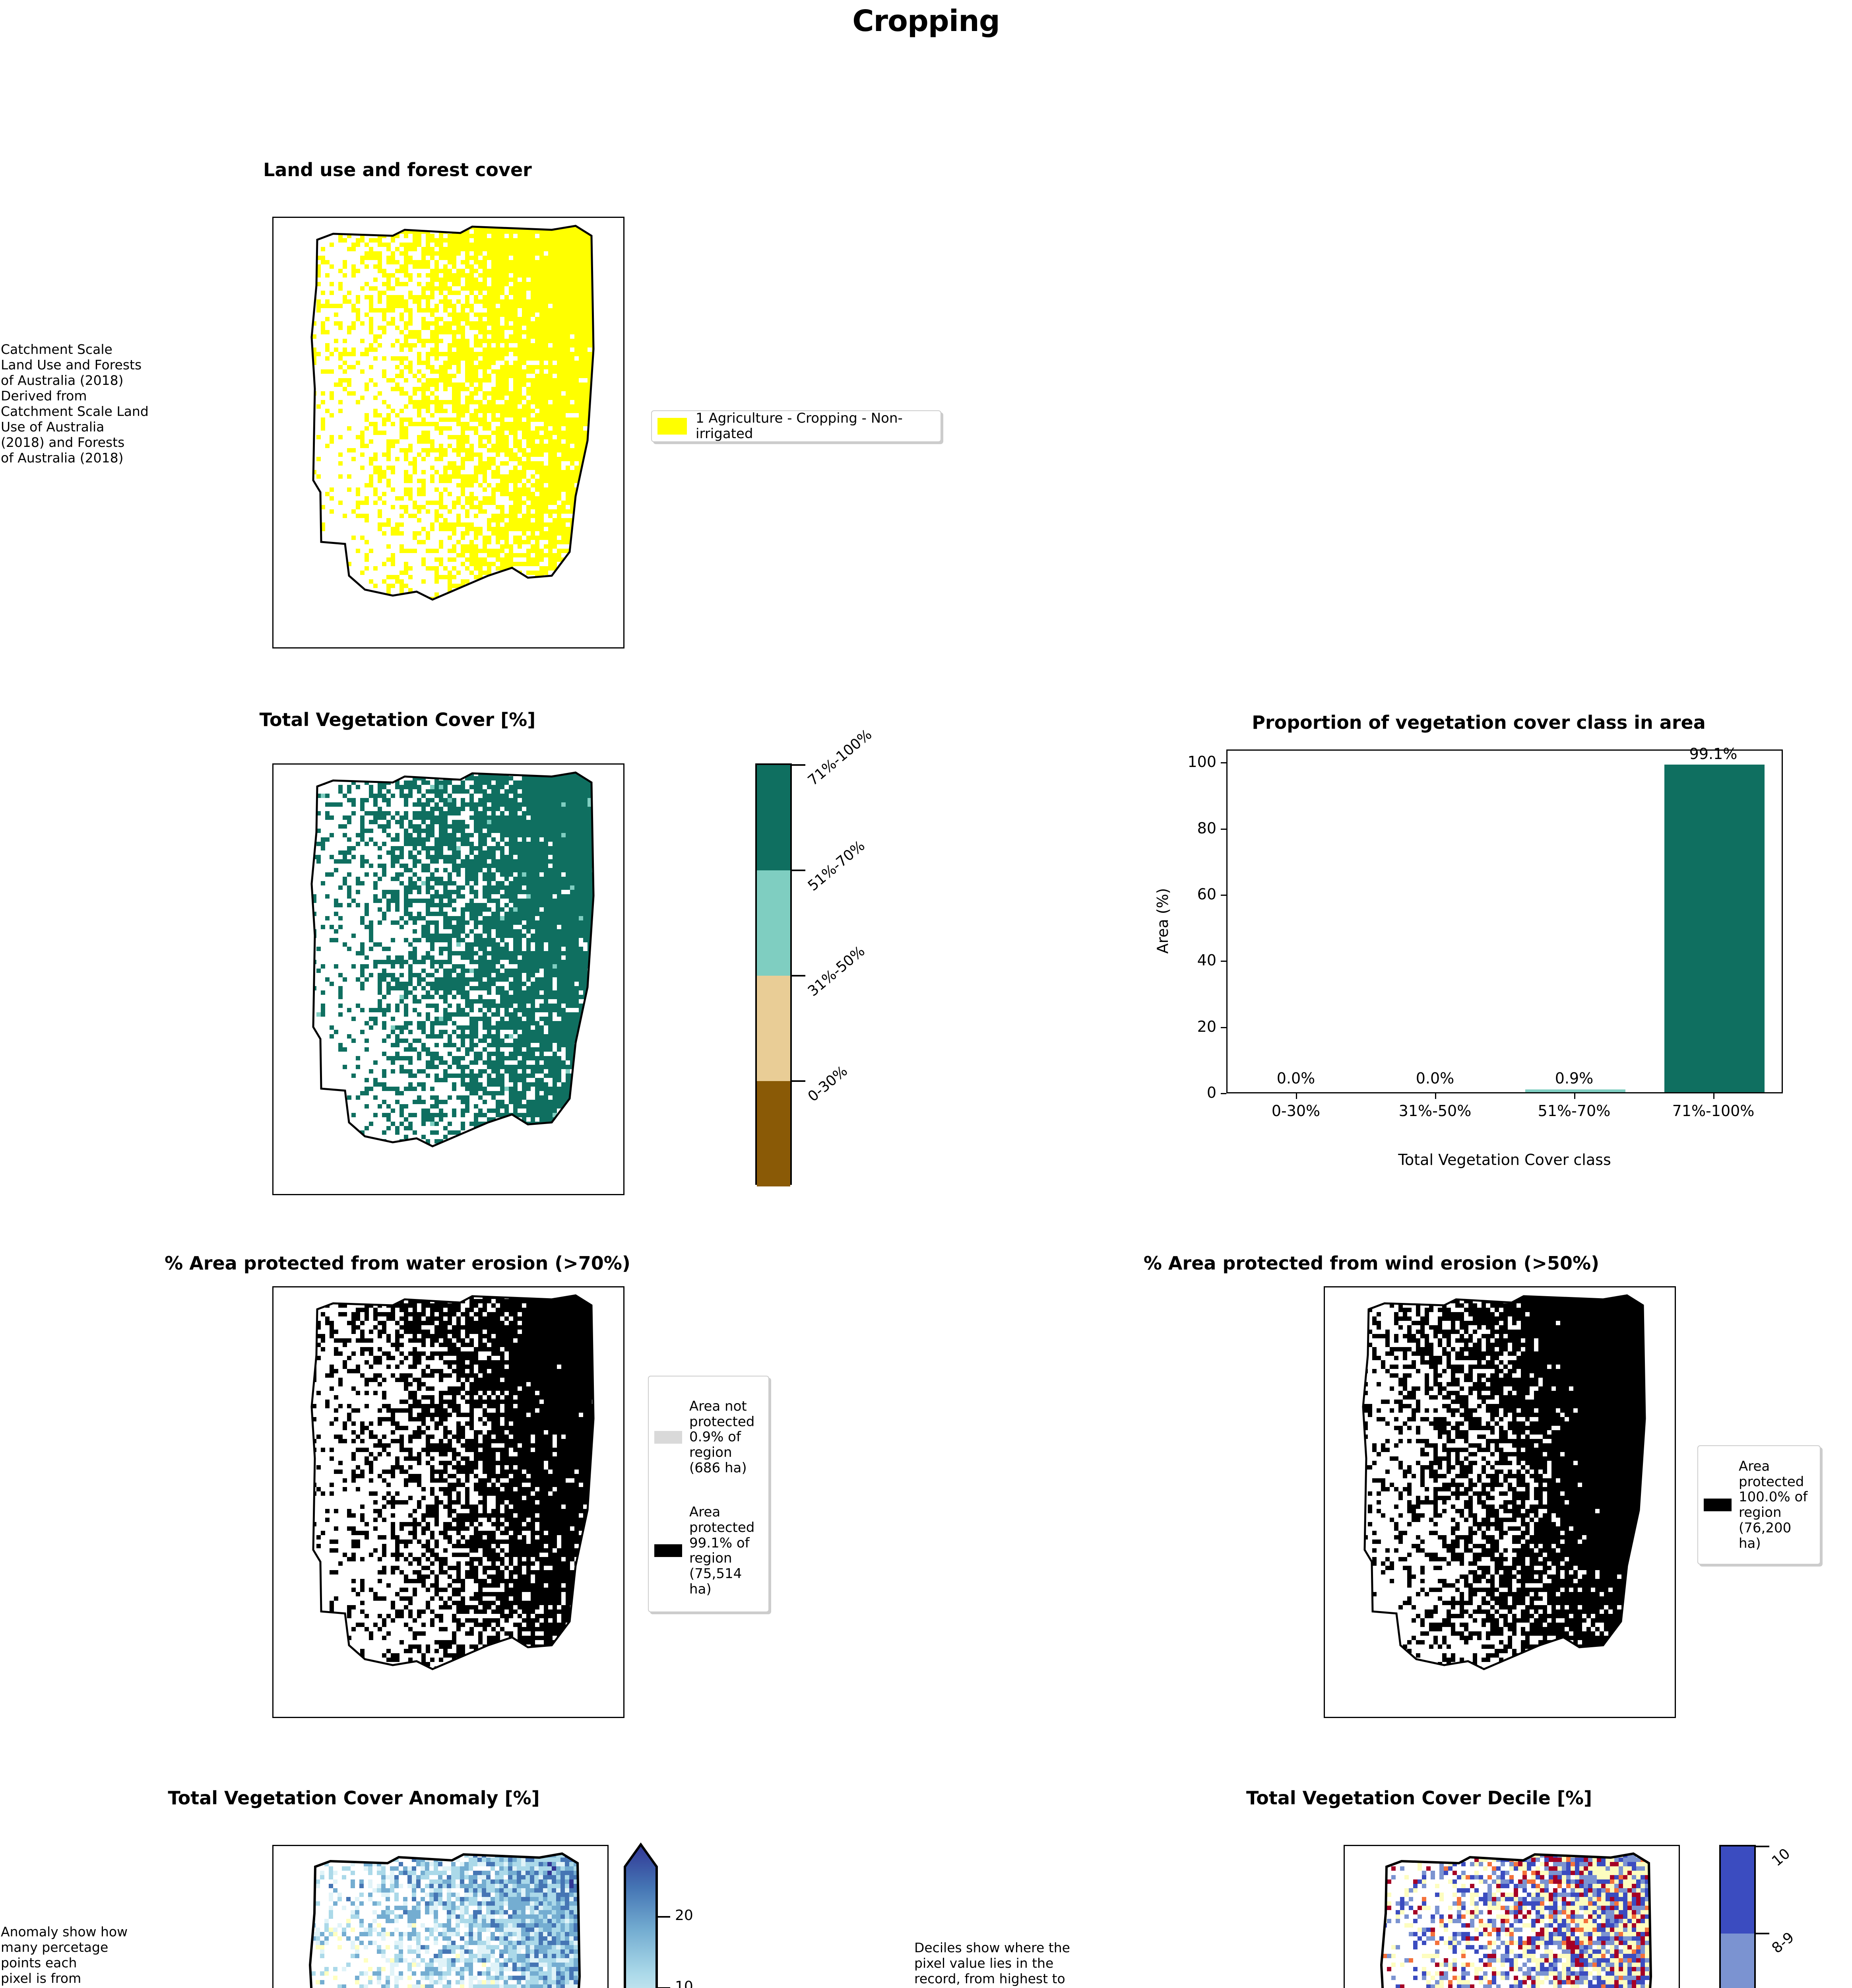 The image size is (1852, 1988). I want to click on wind-erosion-map-canvas, so click(1500, 1502).